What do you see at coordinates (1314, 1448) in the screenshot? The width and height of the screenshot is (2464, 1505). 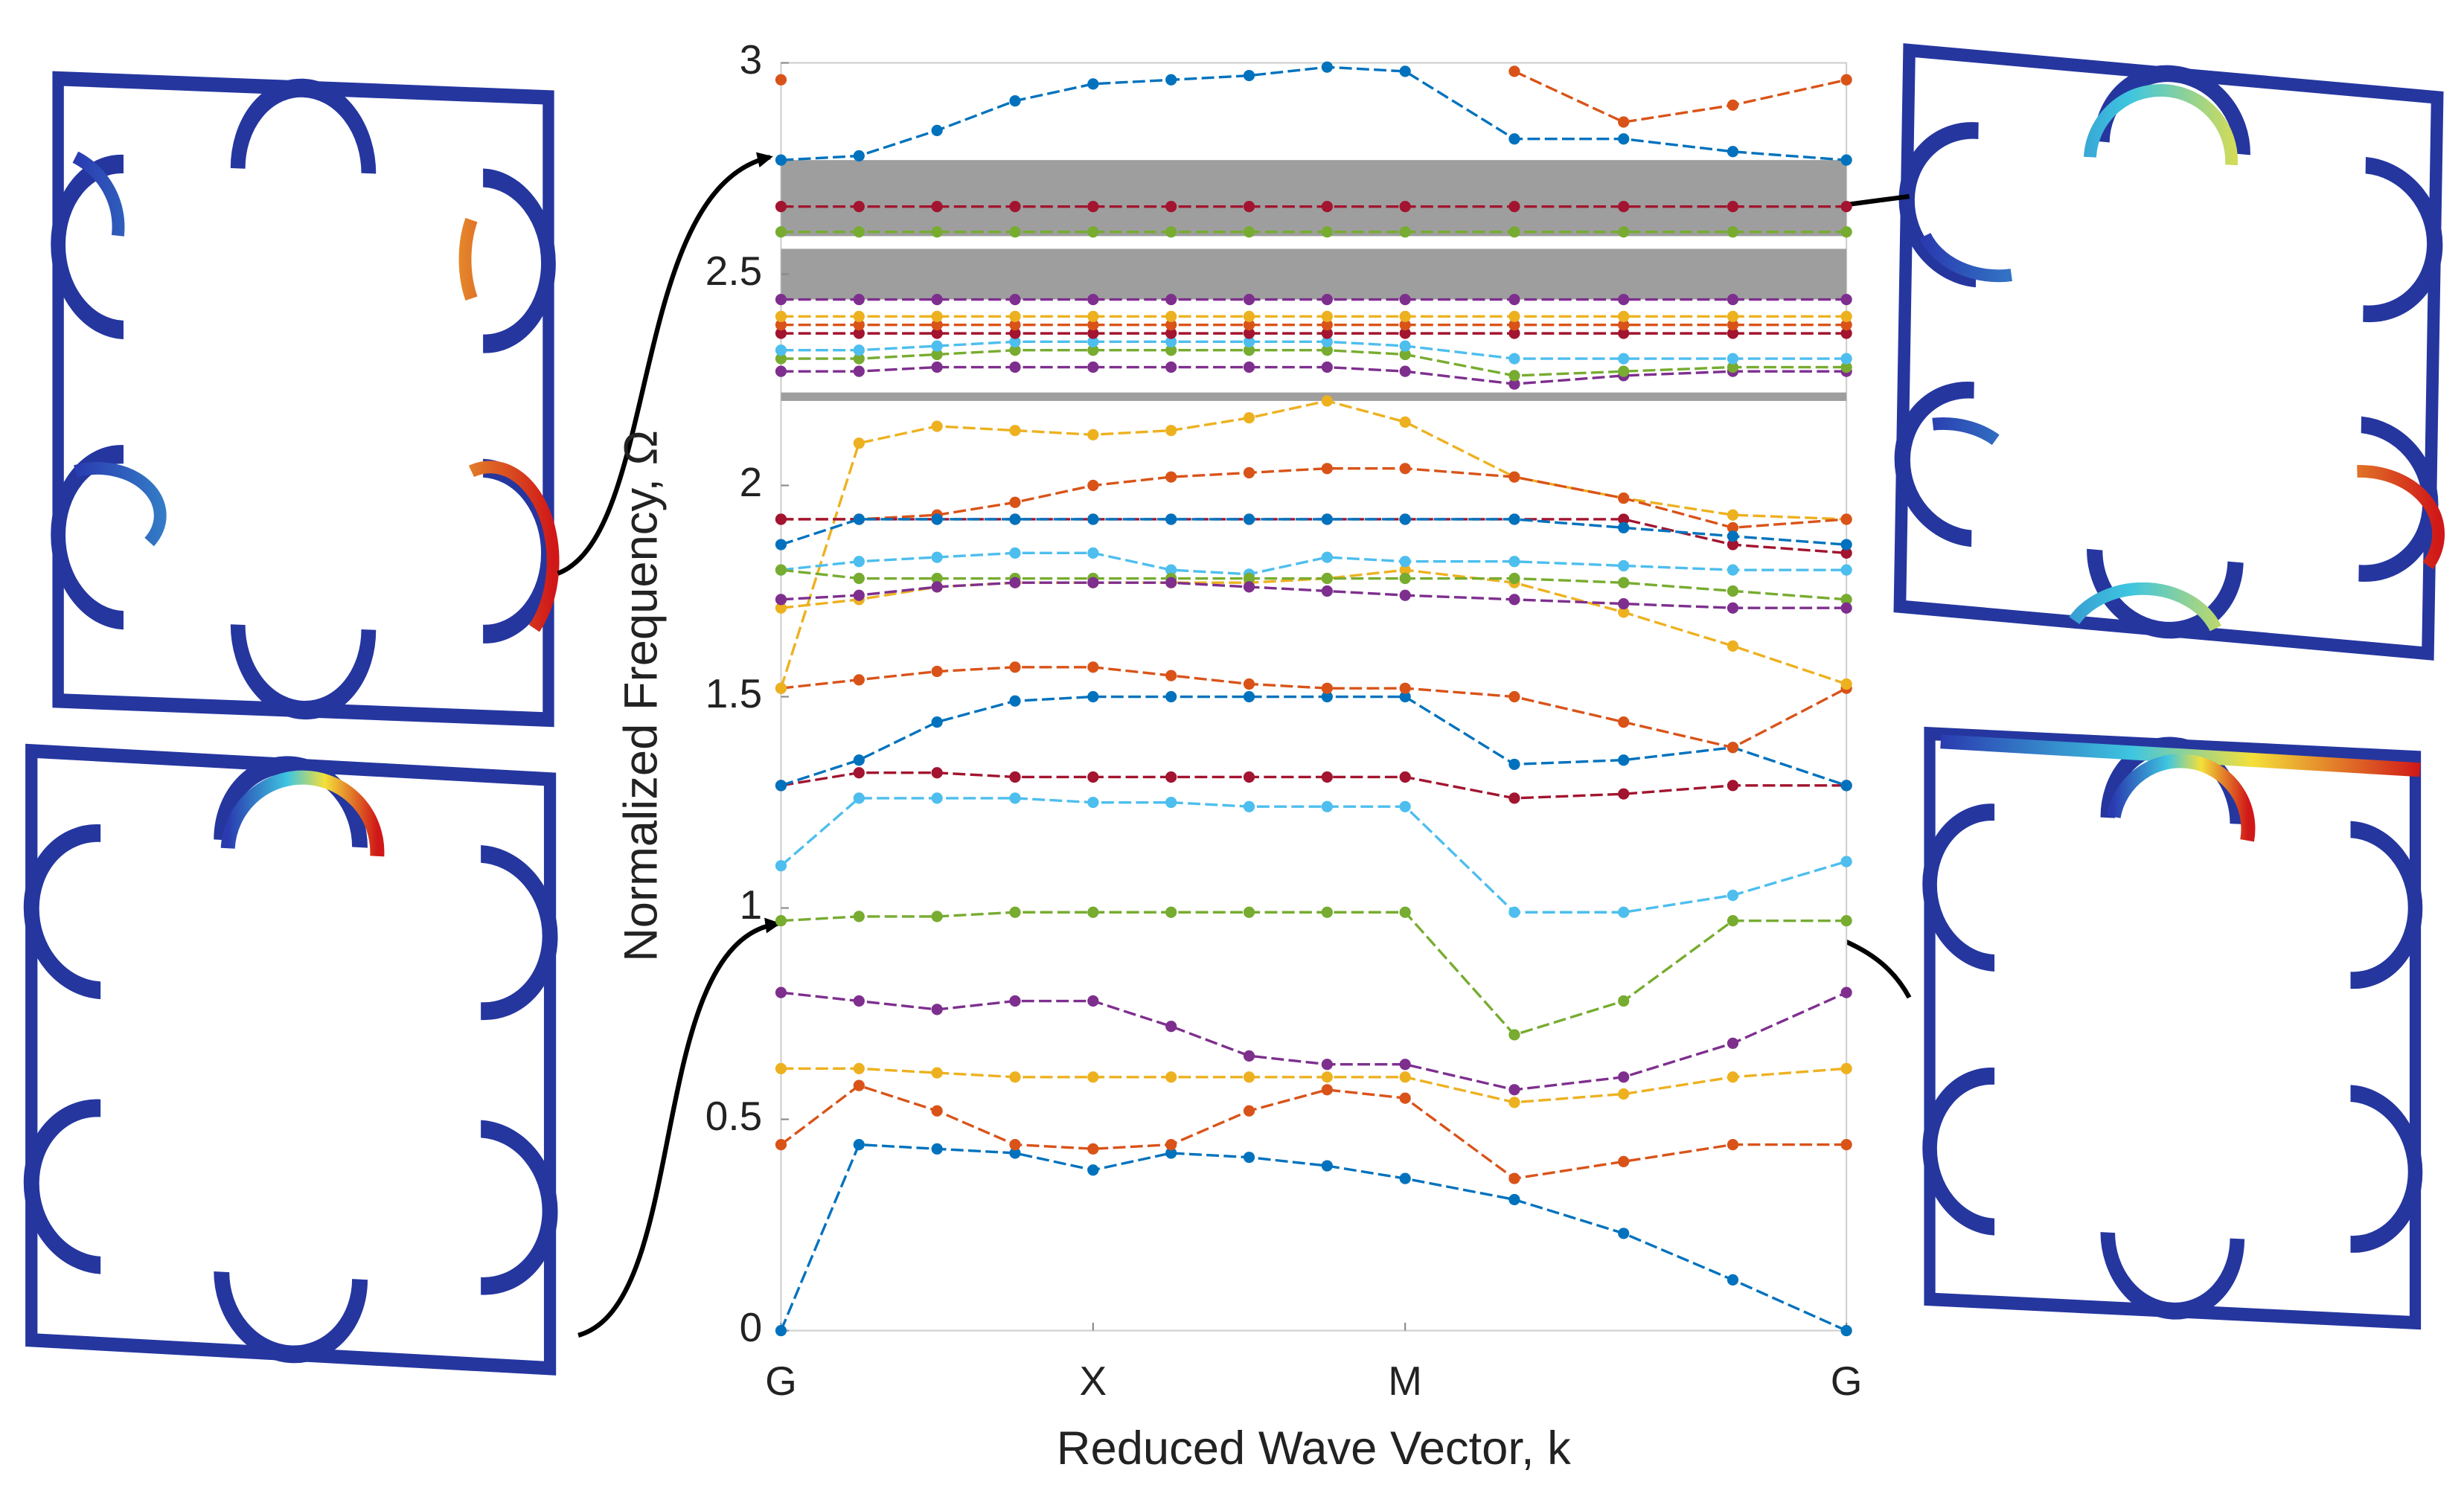 I see `x-axis-label: Reduced Wave Vector, k` at bounding box center [1314, 1448].